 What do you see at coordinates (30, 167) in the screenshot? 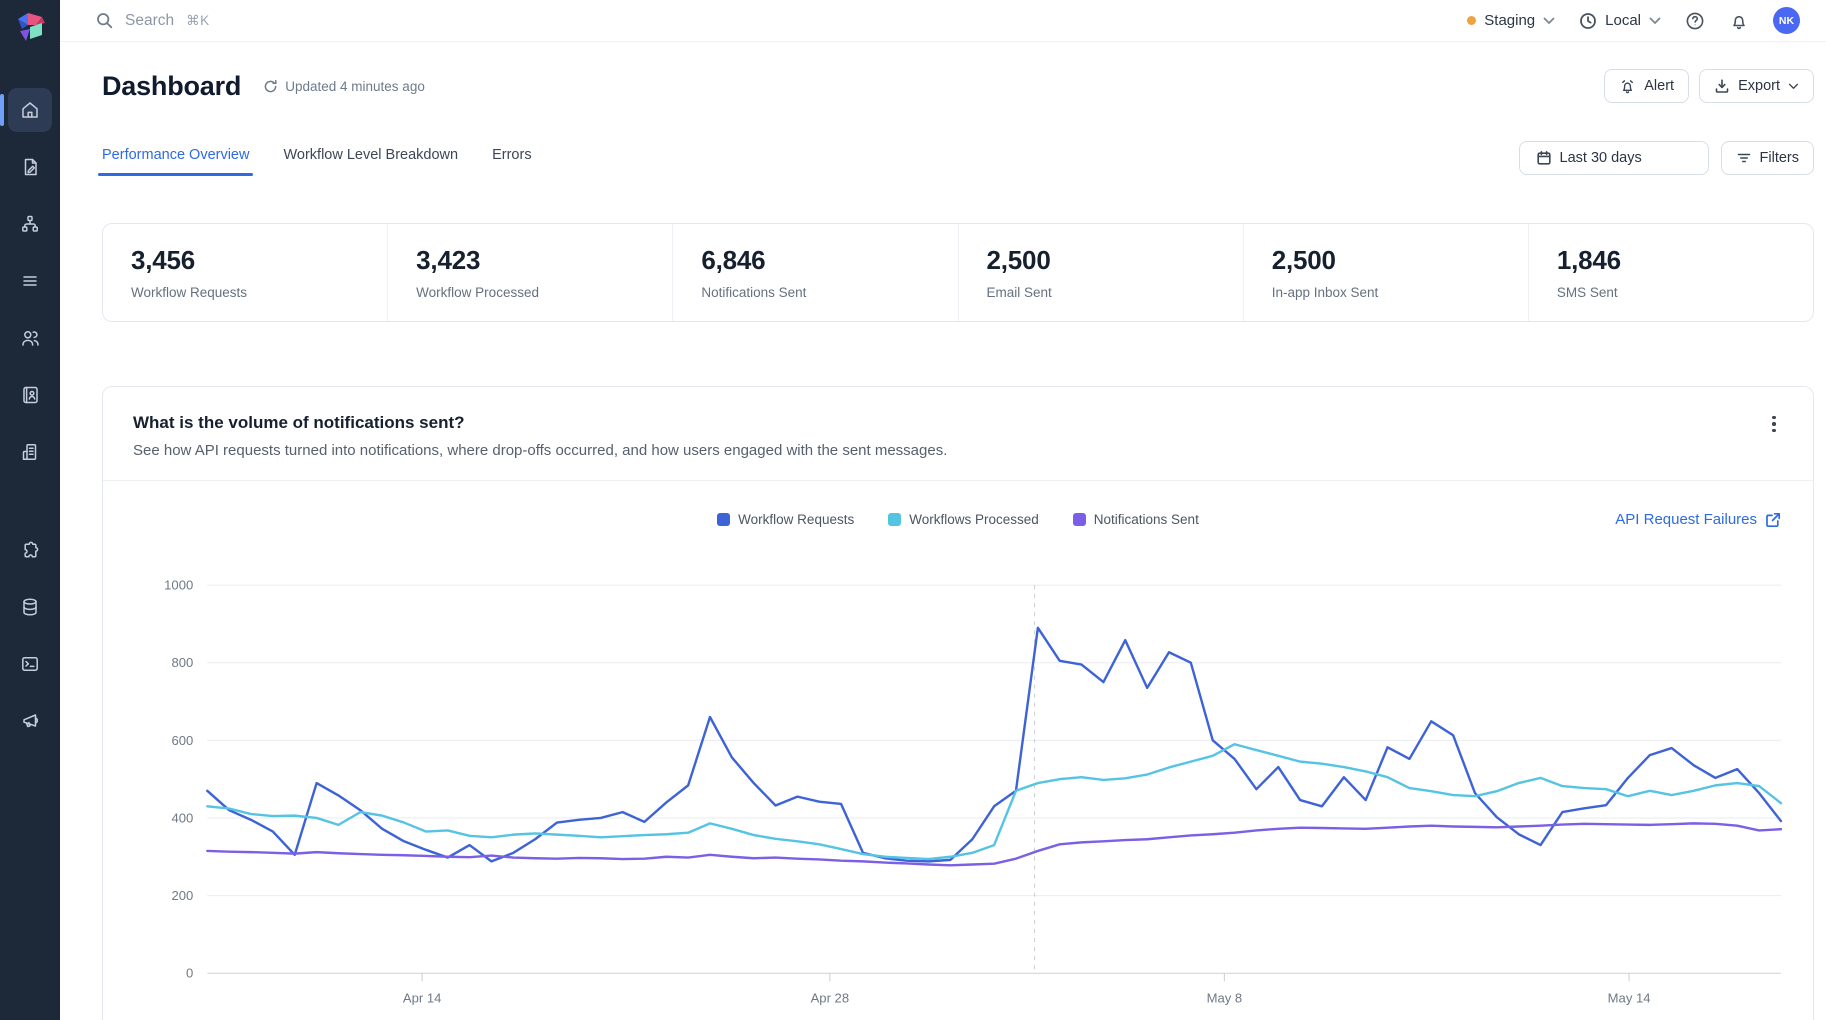
I see `sidebar-item-templates` at bounding box center [30, 167].